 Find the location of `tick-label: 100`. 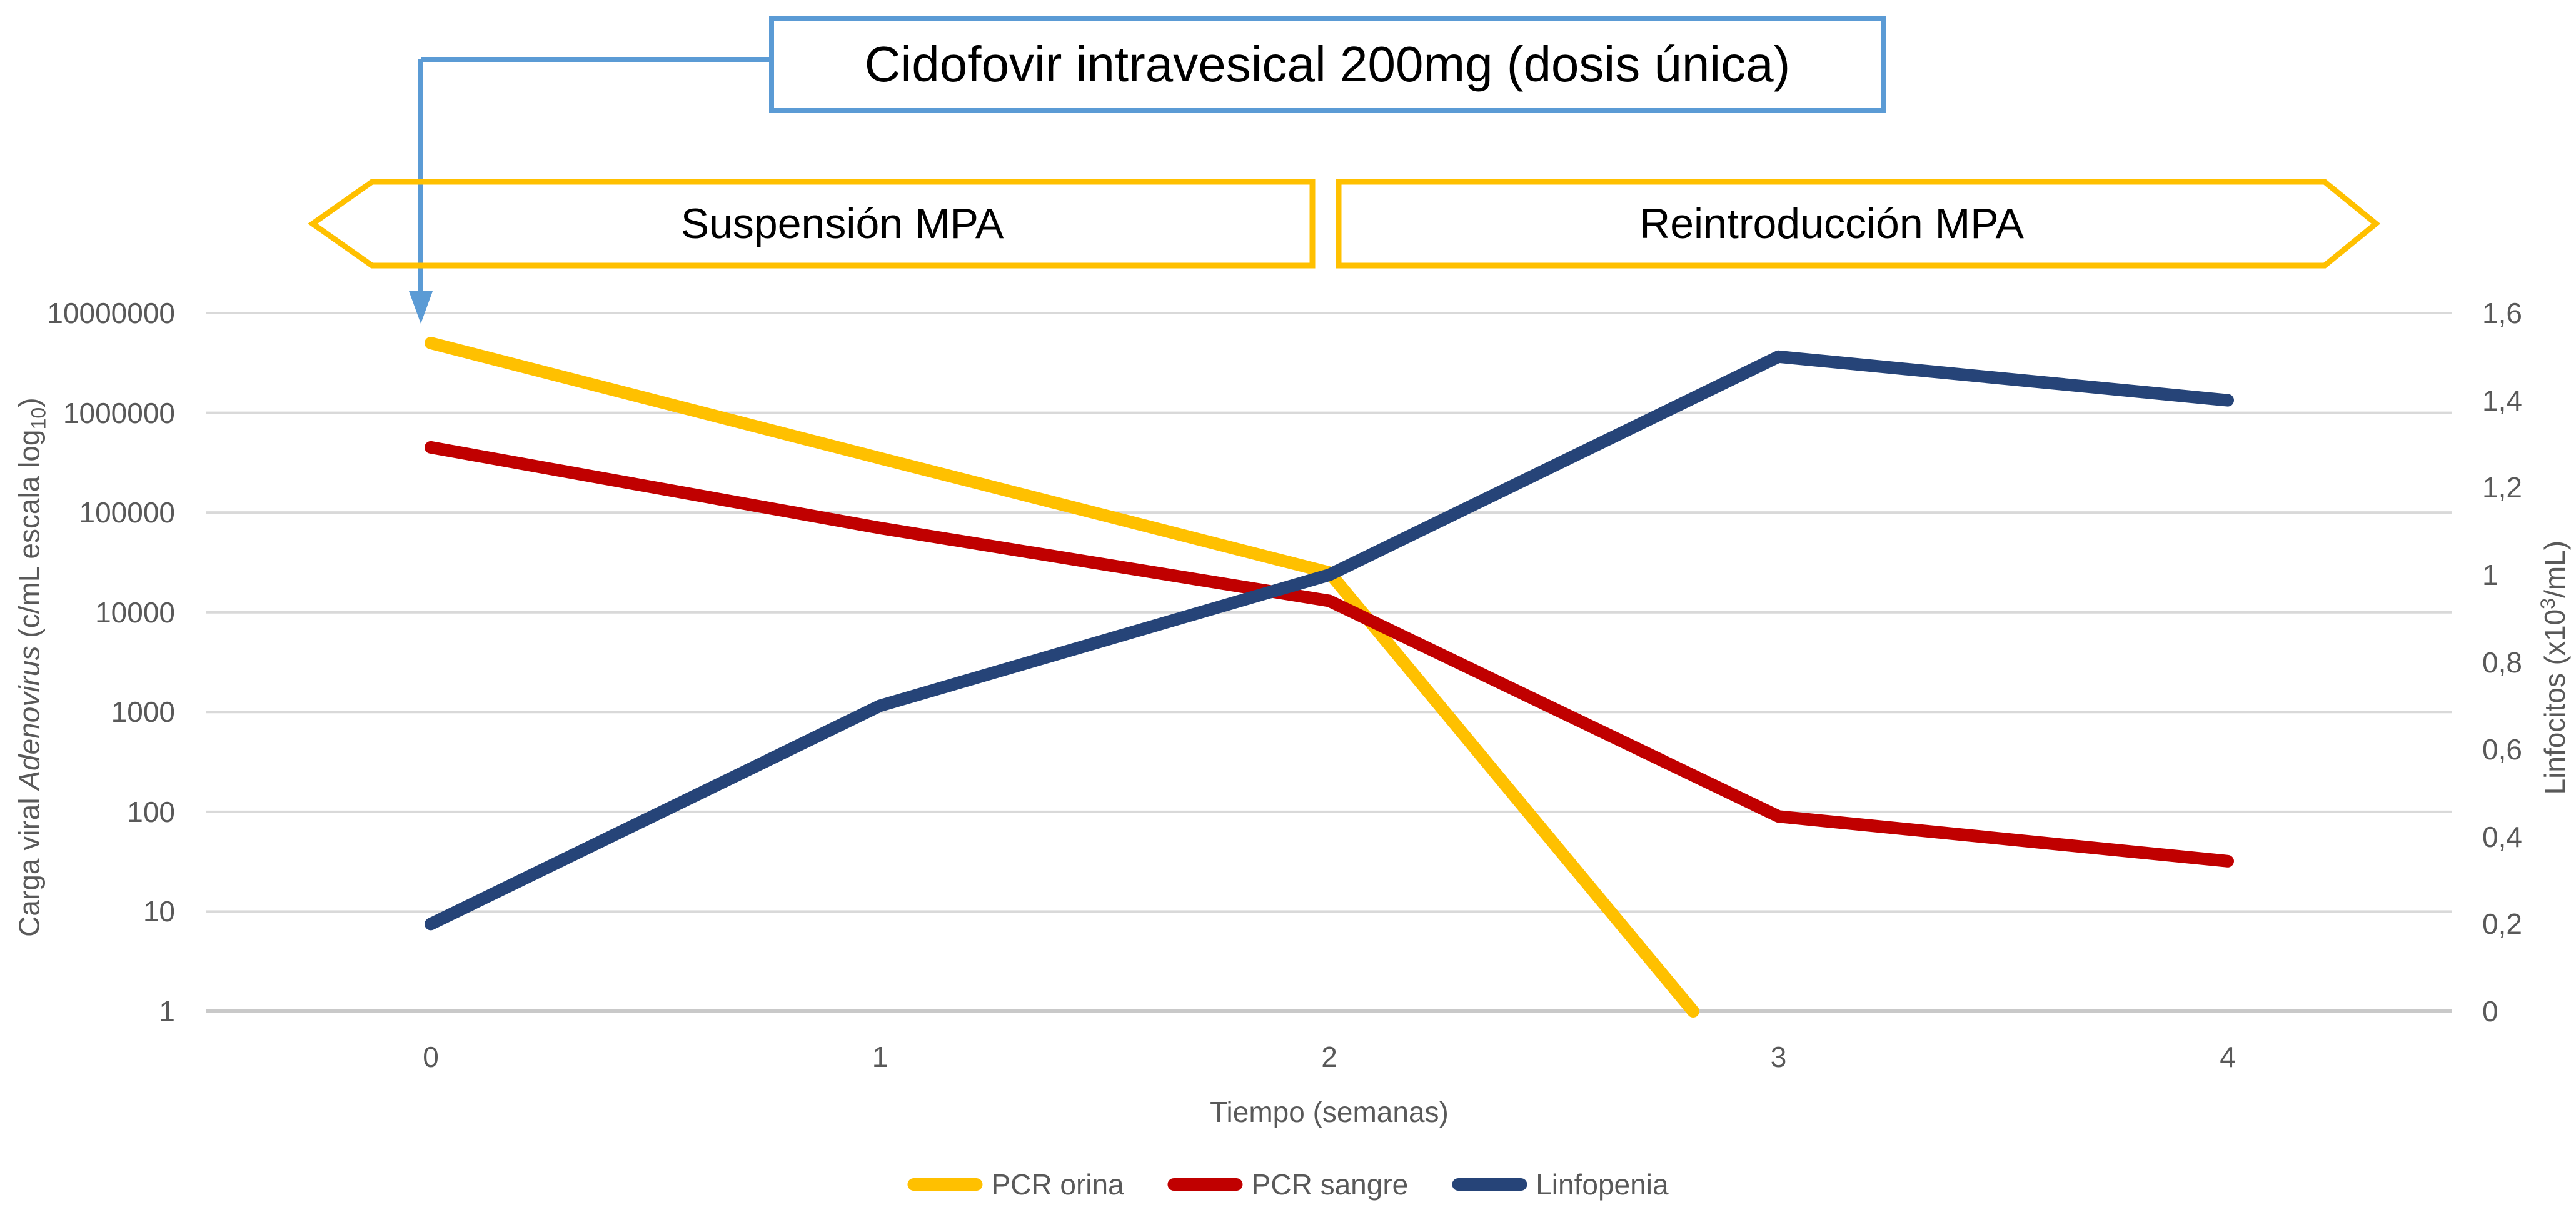

tick-label: 100 is located at coordinates (151, 811).